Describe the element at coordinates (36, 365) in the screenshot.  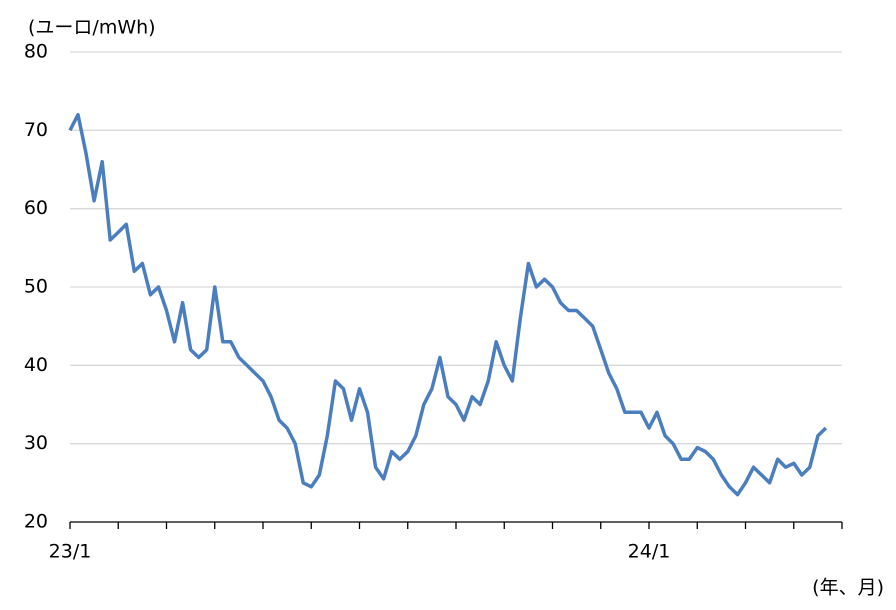
I see `y-tick-label: 40` at that location.